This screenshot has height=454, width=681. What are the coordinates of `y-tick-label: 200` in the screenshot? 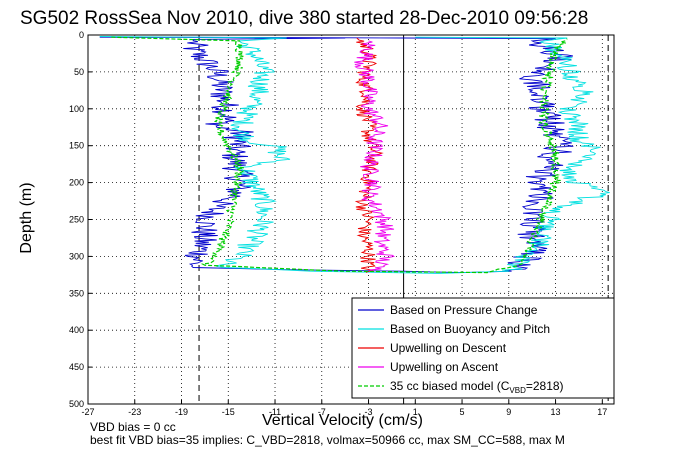 It's located at (76, 183).